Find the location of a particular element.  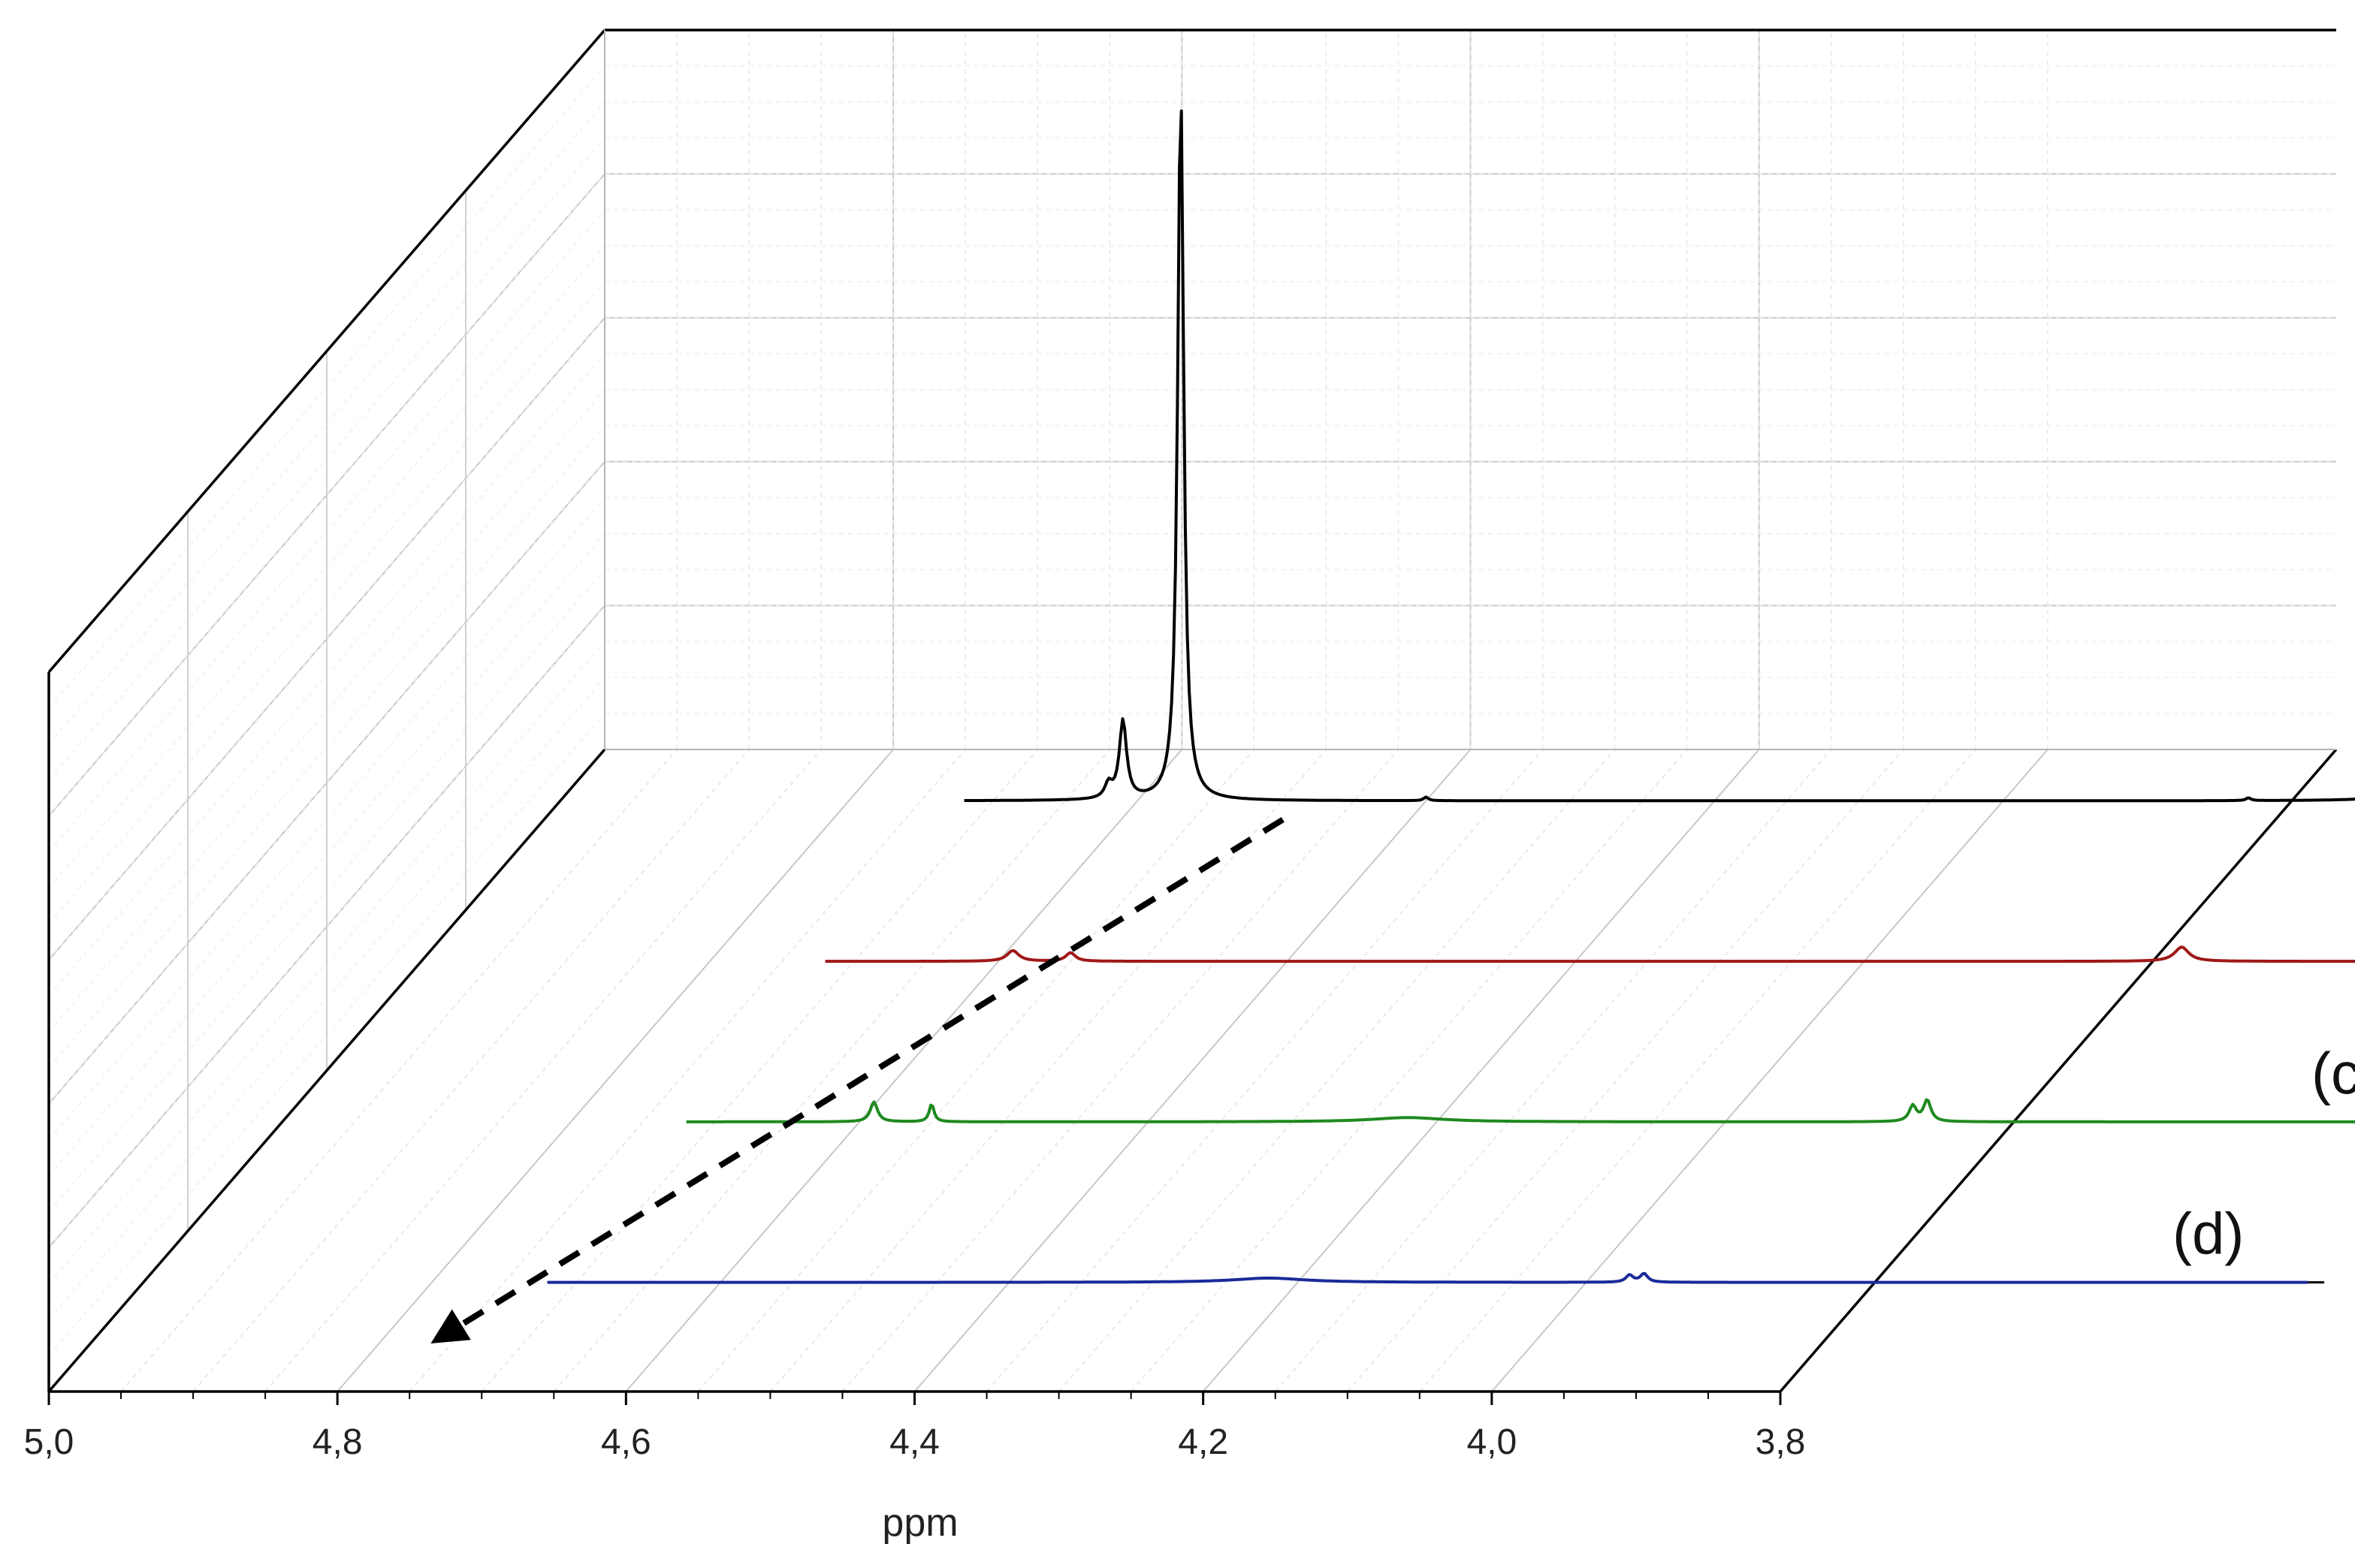

x-tick-label: 3,8 is located at coordinates (1781, 1442).